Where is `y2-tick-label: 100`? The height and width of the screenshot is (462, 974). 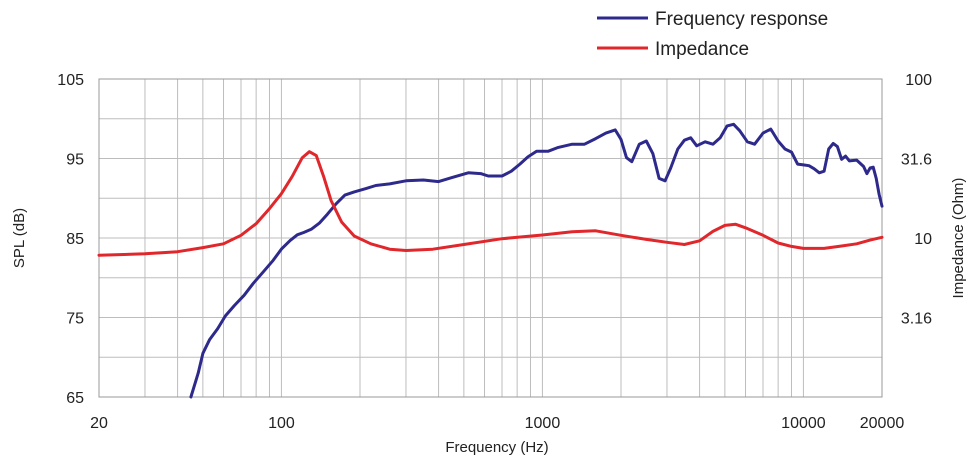 y2-tick-label: 100 is located at coordinates (918, 80).